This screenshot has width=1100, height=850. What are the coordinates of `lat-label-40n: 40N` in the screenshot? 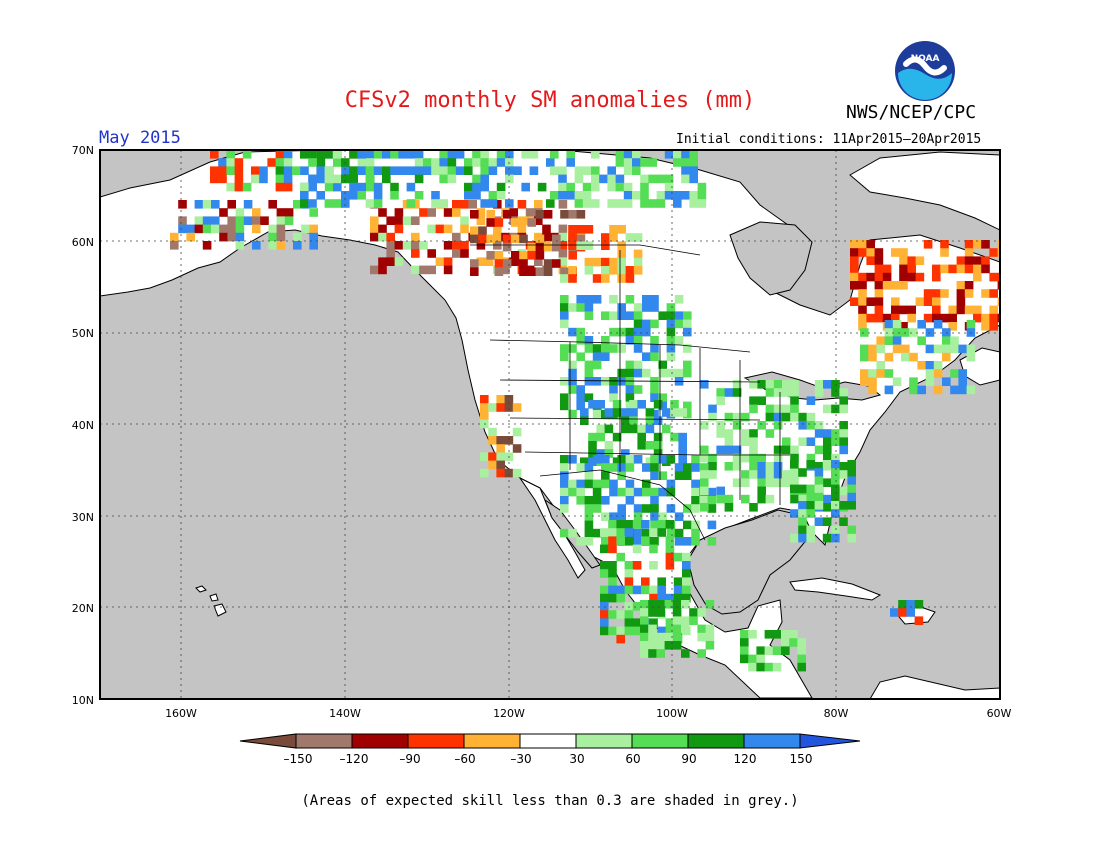 It's located at (83, 425).